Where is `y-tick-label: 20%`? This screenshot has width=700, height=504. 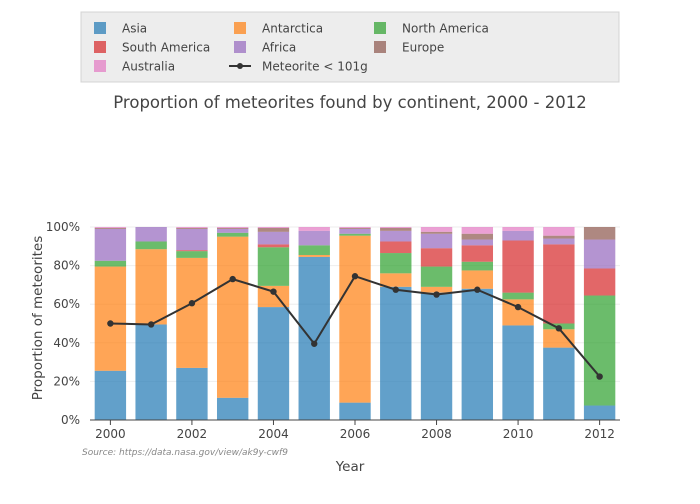 y-tick-label: 20% is located at coordinates (66, 381).